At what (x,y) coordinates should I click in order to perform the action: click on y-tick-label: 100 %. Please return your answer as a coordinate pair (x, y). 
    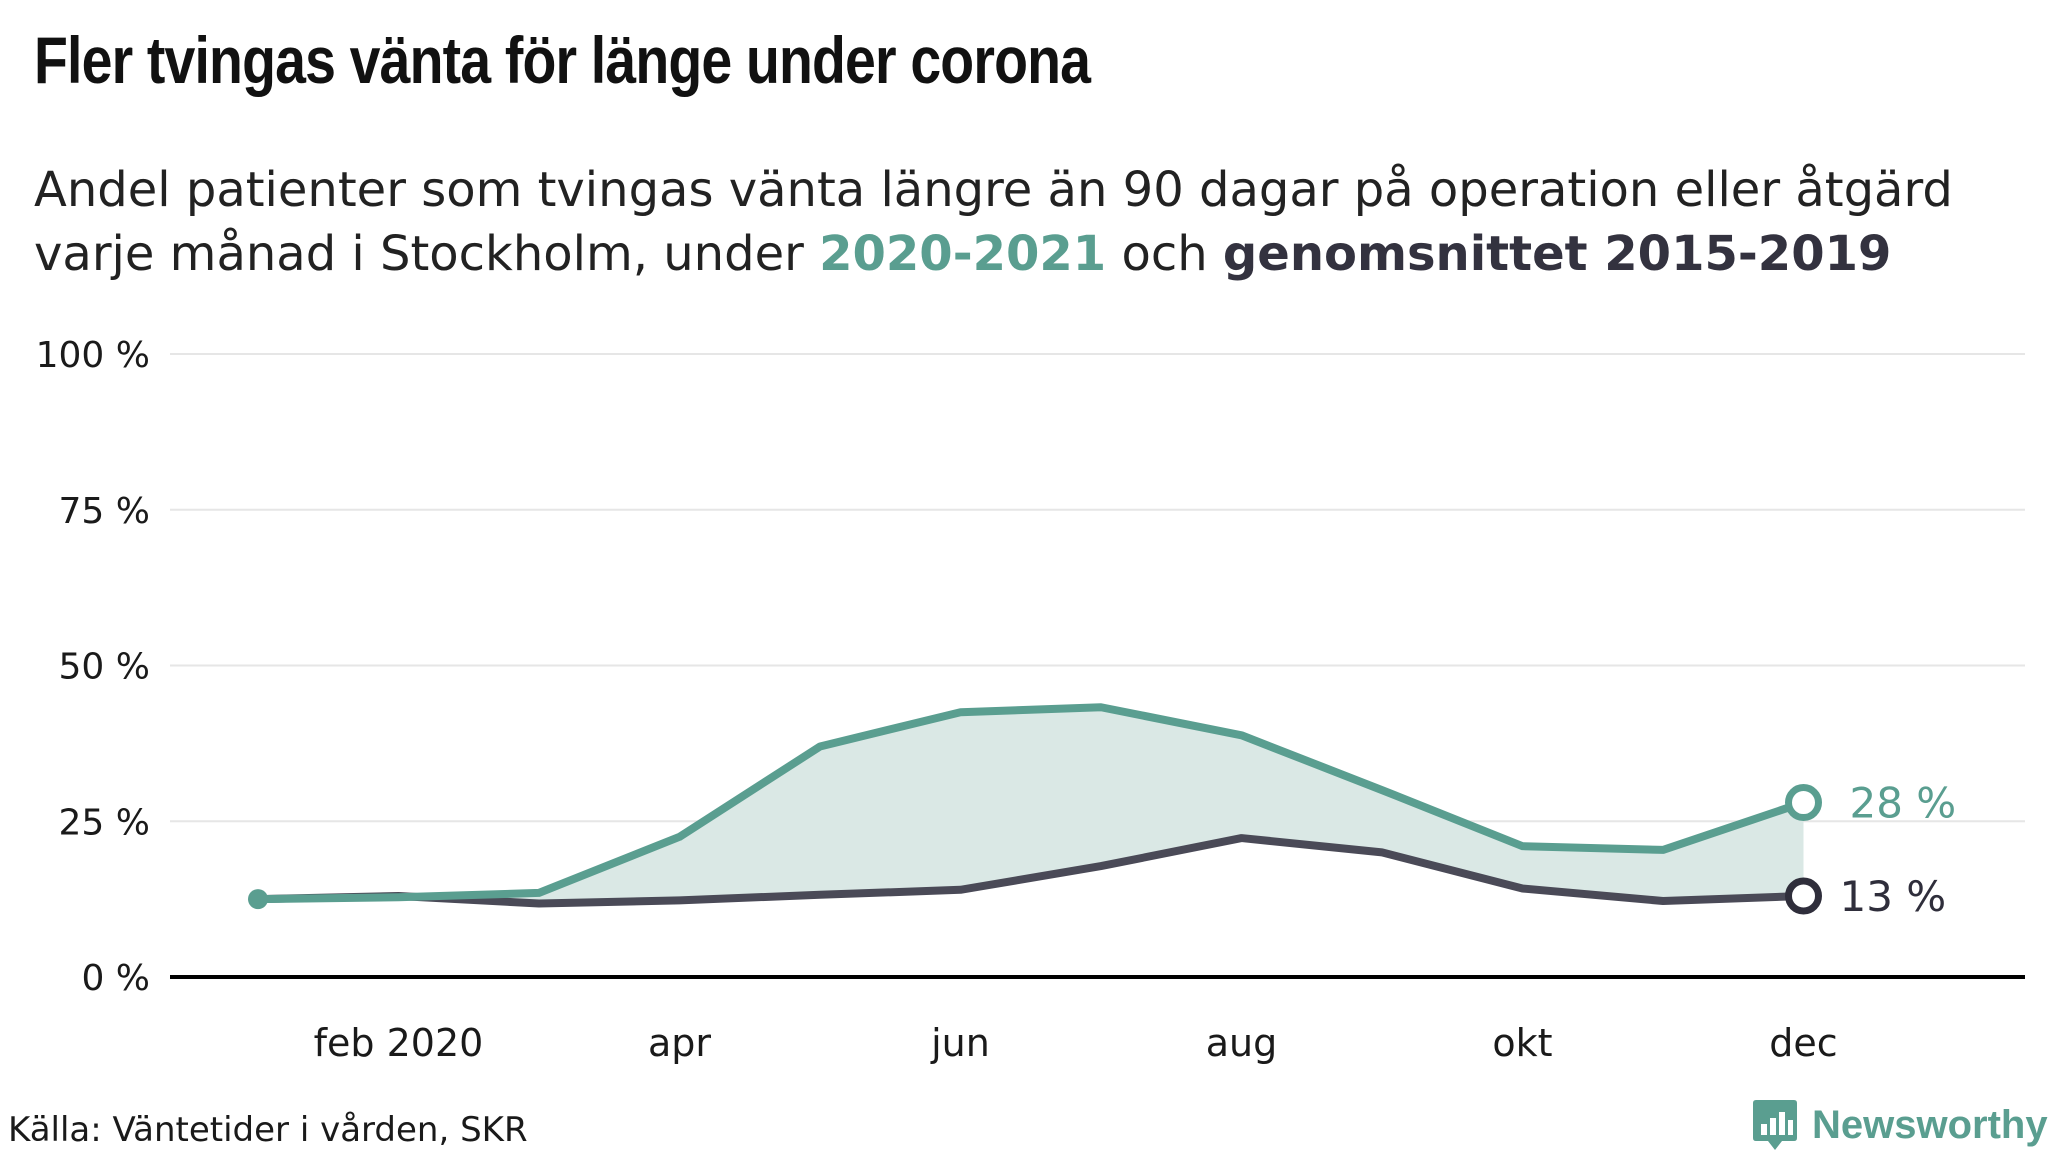
    Looking at the image, I should click on (93, 355).